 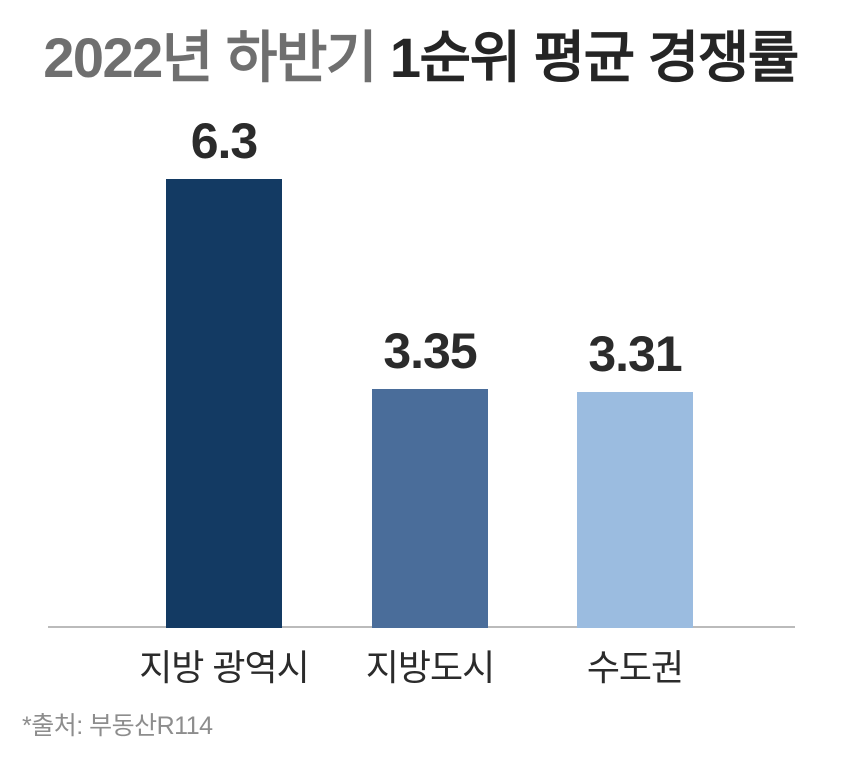 I want to click on chart-title-period: 2022년 하반기, so click(x=210, y=57).